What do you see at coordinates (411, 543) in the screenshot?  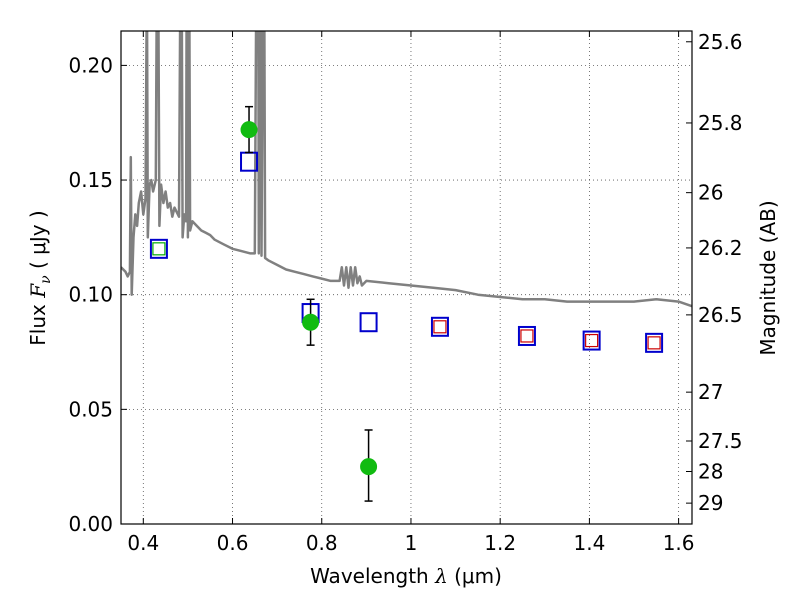 I see `x-tick-label: 1` at bounding box center [411, 543].